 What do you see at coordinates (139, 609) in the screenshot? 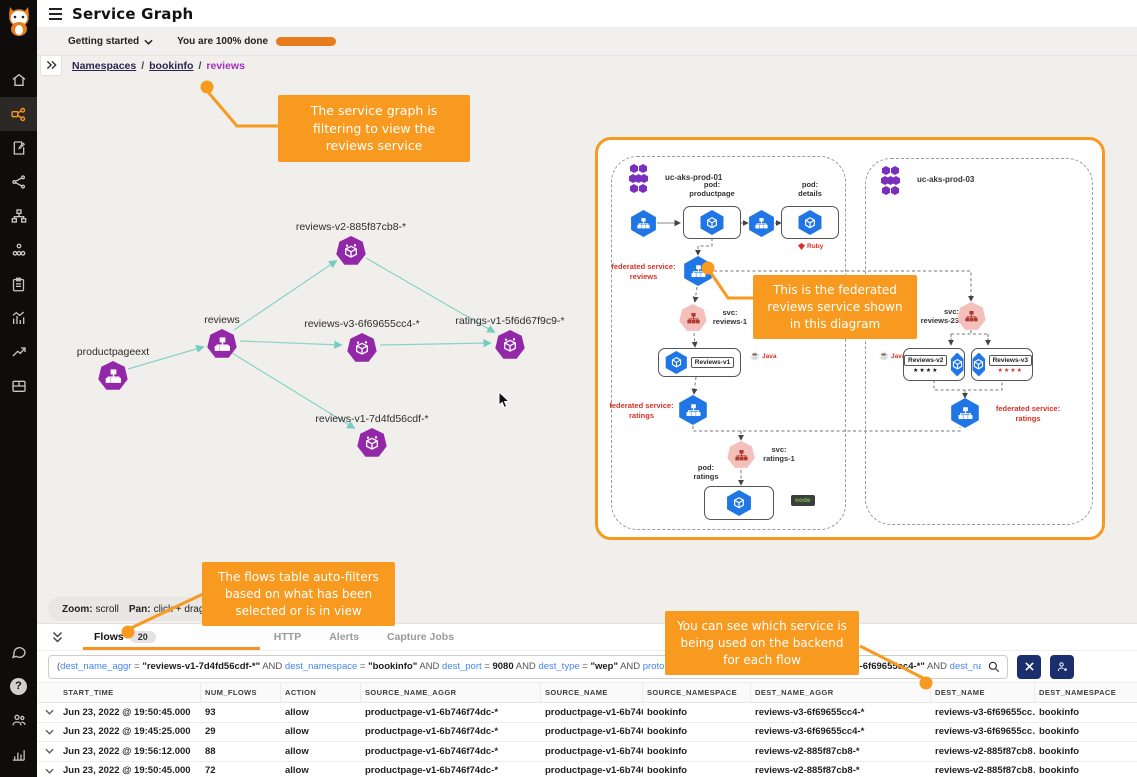
I see `hint-pan-label: Pan:` at bounding box center [139, 609].